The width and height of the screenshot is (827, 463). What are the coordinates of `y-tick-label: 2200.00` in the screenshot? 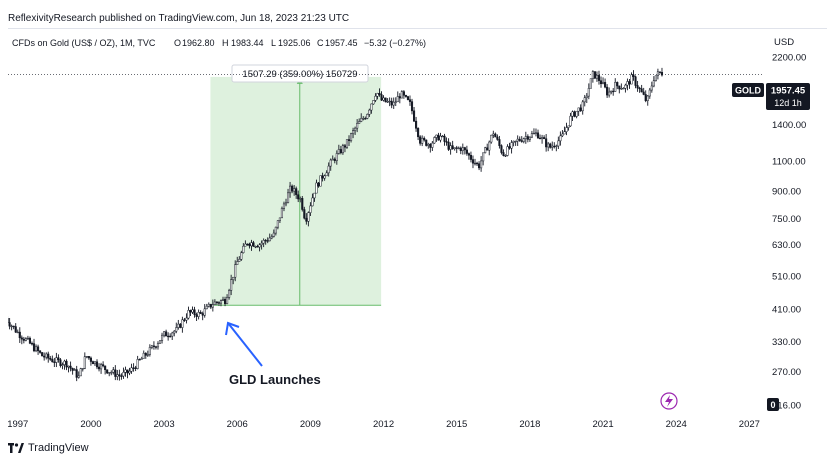 It's located at (789, 57).